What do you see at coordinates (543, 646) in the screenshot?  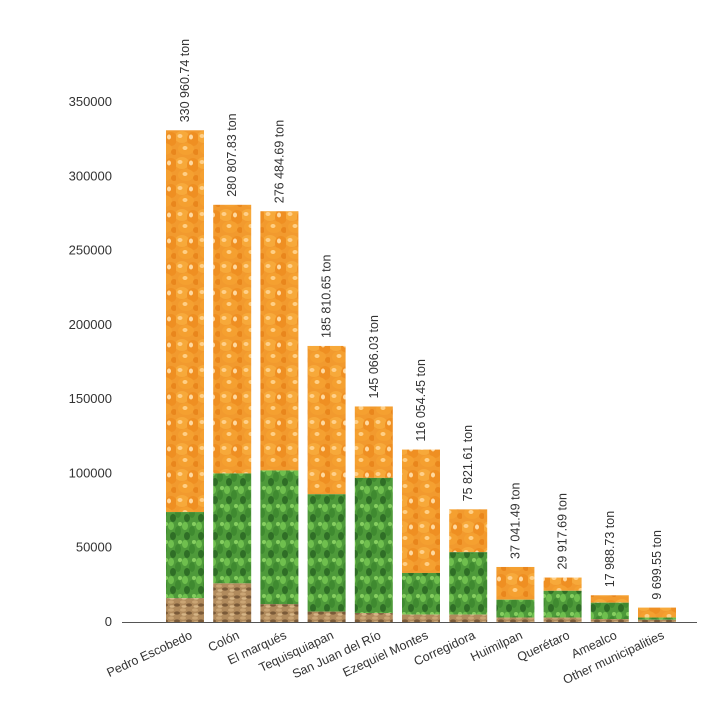 I see `x-tick-label: Querétaro` at bounding box center [543, 646].